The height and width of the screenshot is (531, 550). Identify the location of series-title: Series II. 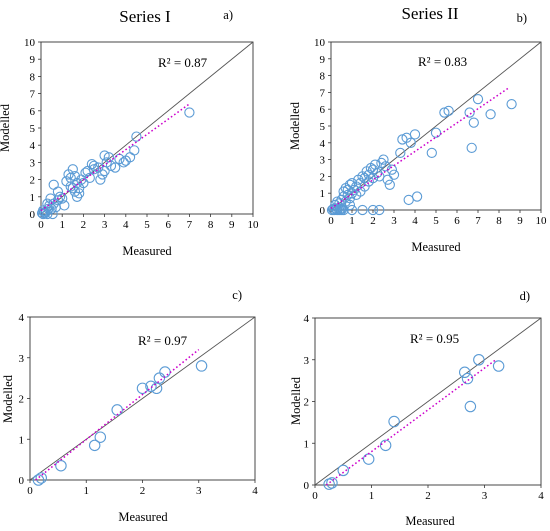
(429, 13).